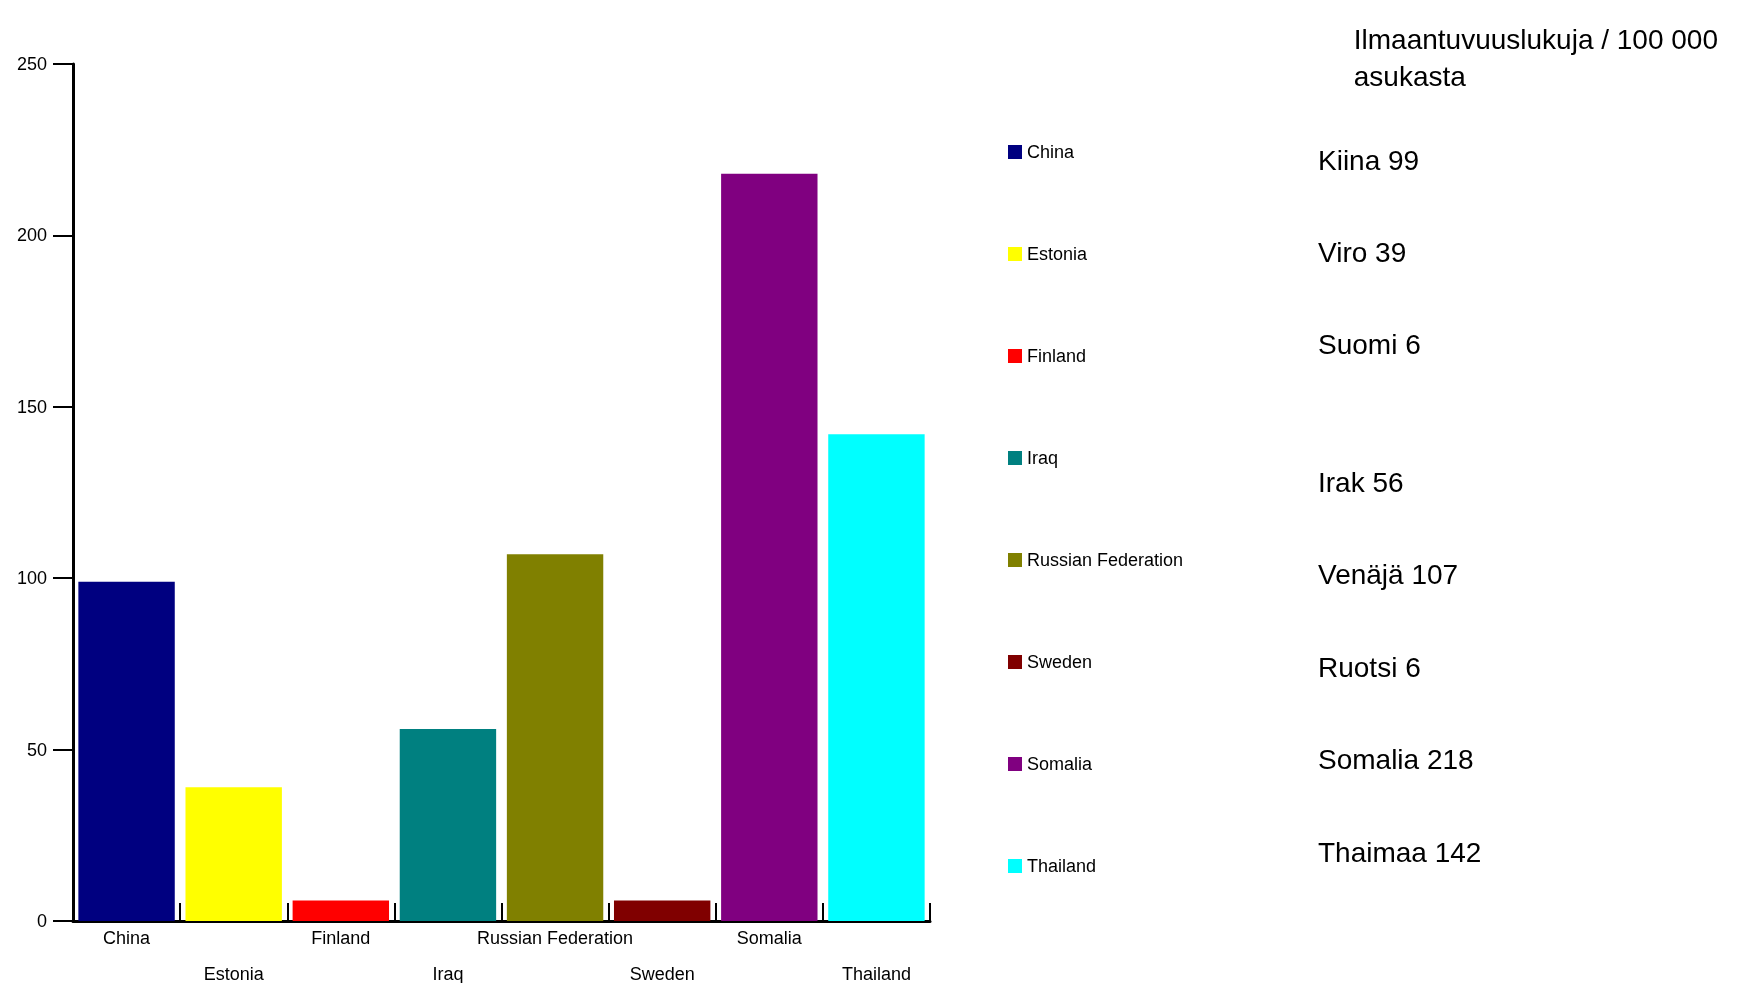 This screenshot has height=995, width=1741. Describe the element at coordinates (1051, 152) in the screenshot. I see `legend-label: China` at that location.